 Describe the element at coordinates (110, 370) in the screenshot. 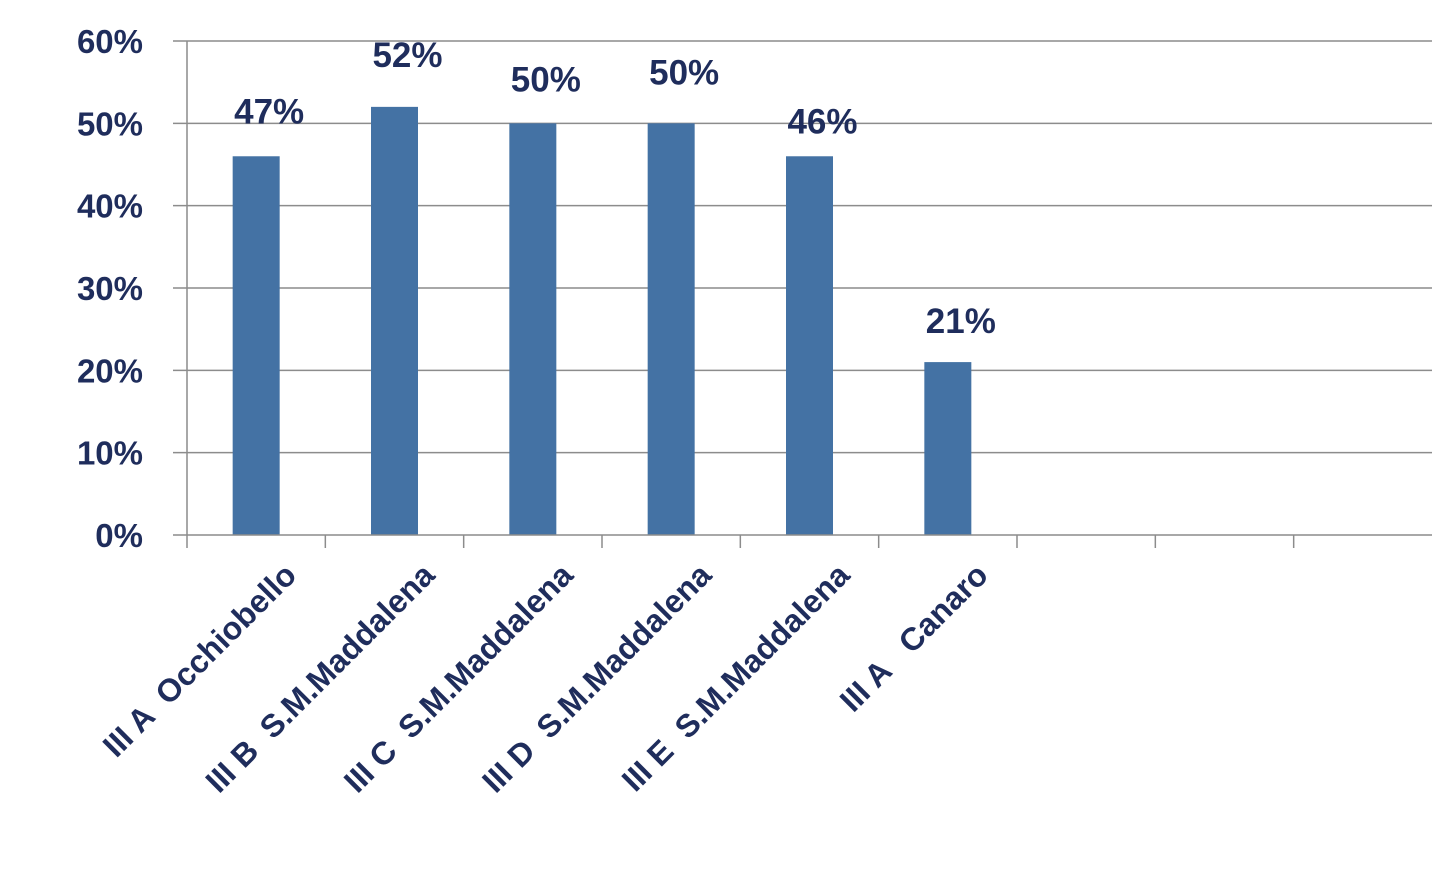

I see `y-tick-label: 20%` at that location.